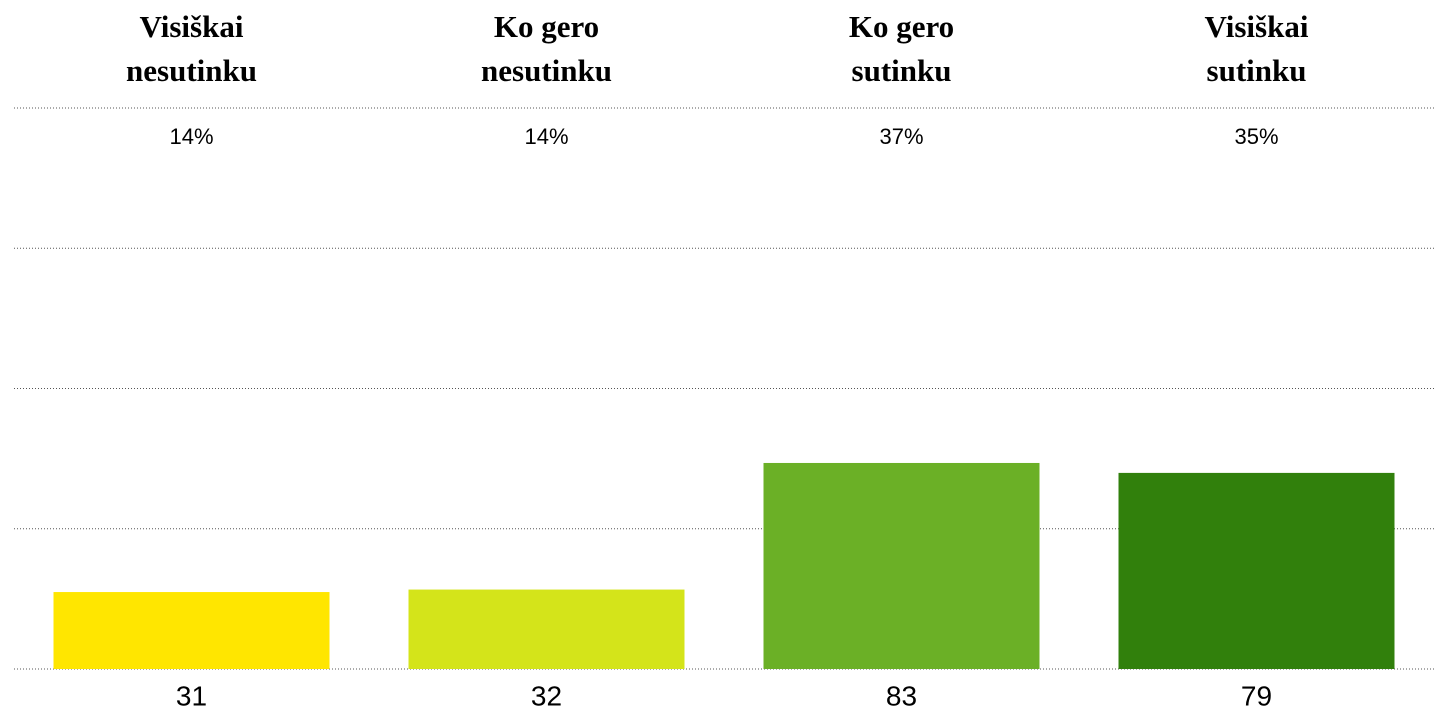 This screenshot has height=716, width=1434. Describe the element at coordinates (901, 48) in the screenshot. I see `category-label: Ko gero sutinku` at that location.